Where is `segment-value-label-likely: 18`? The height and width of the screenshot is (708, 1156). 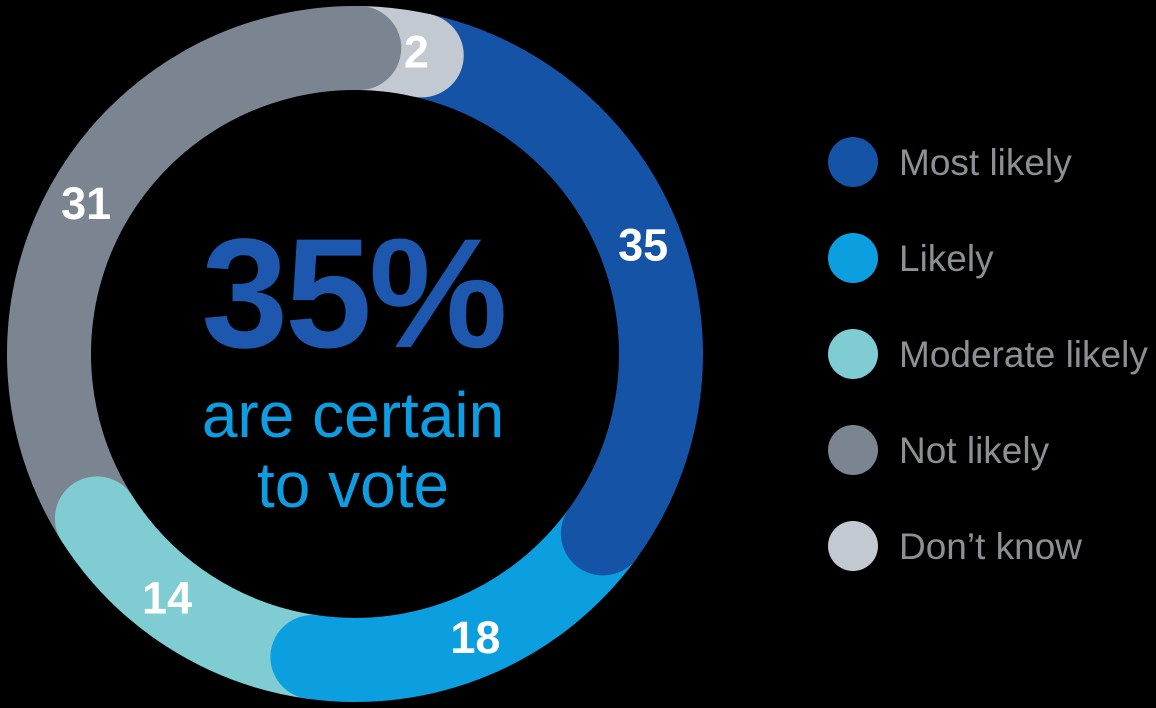
segment-value-label-likely: 18 is located at coordinates (475, 637).